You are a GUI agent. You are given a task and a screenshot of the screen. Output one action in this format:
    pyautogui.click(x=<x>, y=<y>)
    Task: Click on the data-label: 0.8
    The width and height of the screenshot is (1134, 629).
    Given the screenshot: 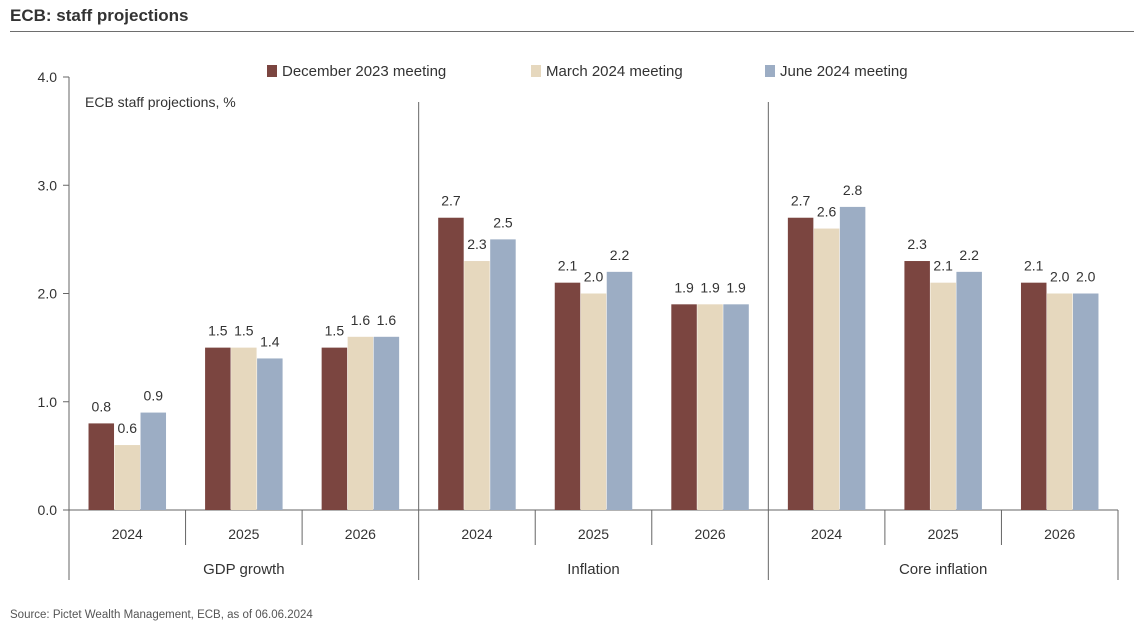 What is the action you would take?
    pyautogui.click(x=102, y=406)
    